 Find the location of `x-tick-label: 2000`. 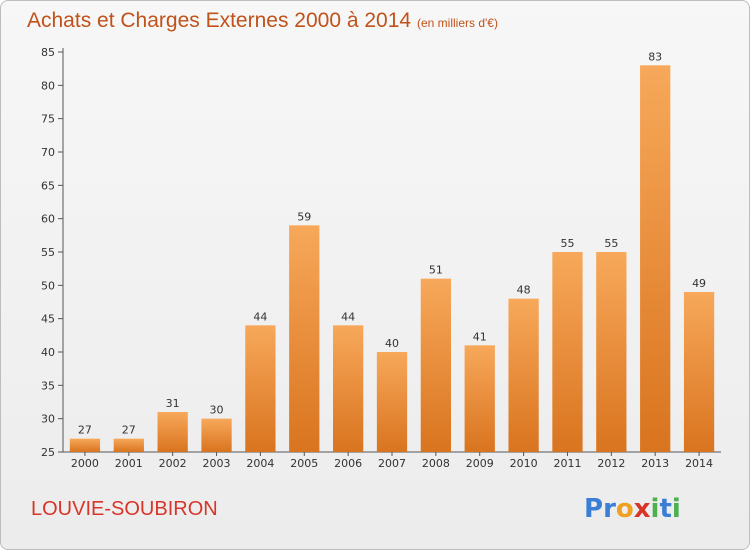

x-tick-label: 2000 is located at coordinates (85, 463).